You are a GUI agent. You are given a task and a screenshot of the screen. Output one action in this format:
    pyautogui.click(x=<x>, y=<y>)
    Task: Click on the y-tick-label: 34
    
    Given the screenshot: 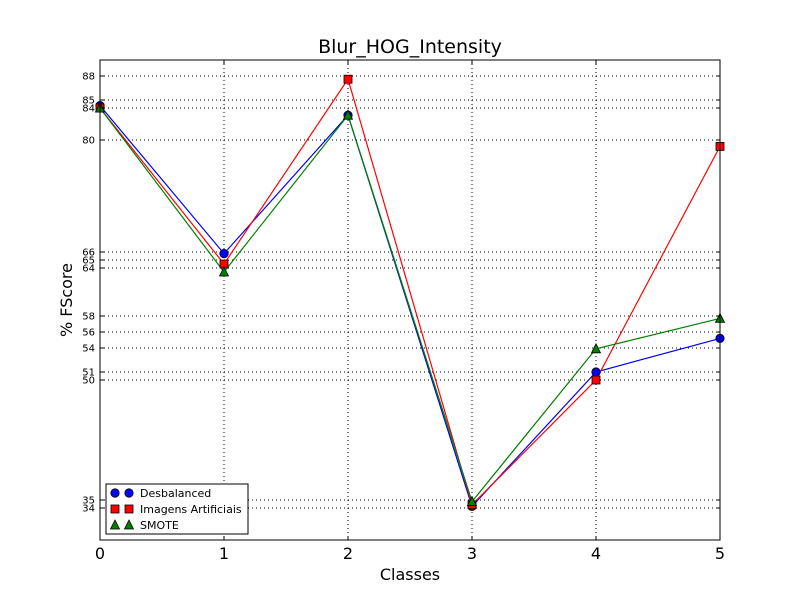 What is the action you would take?
    pyautogui.click(x=88, y=509)
    